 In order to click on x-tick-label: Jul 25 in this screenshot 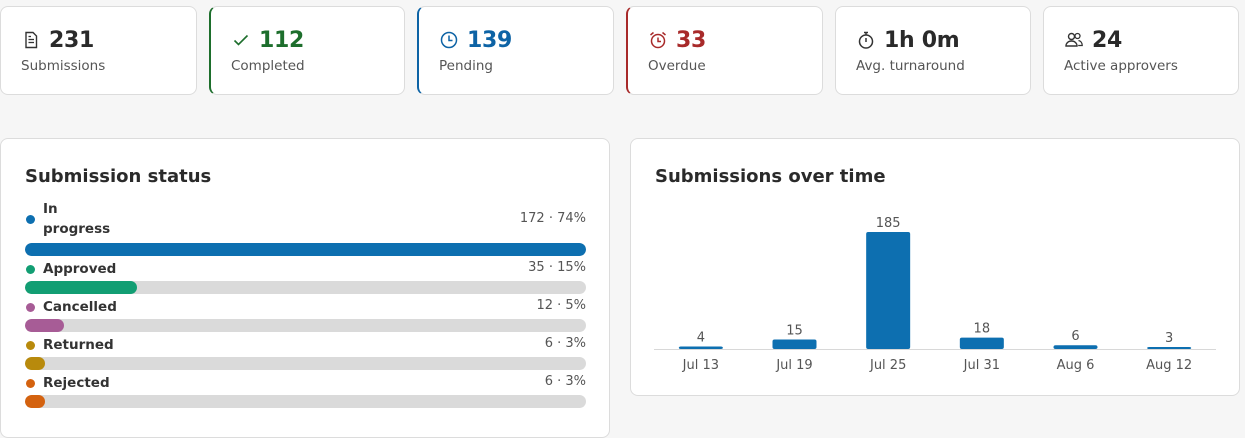, I will do `click(887, 365)`.